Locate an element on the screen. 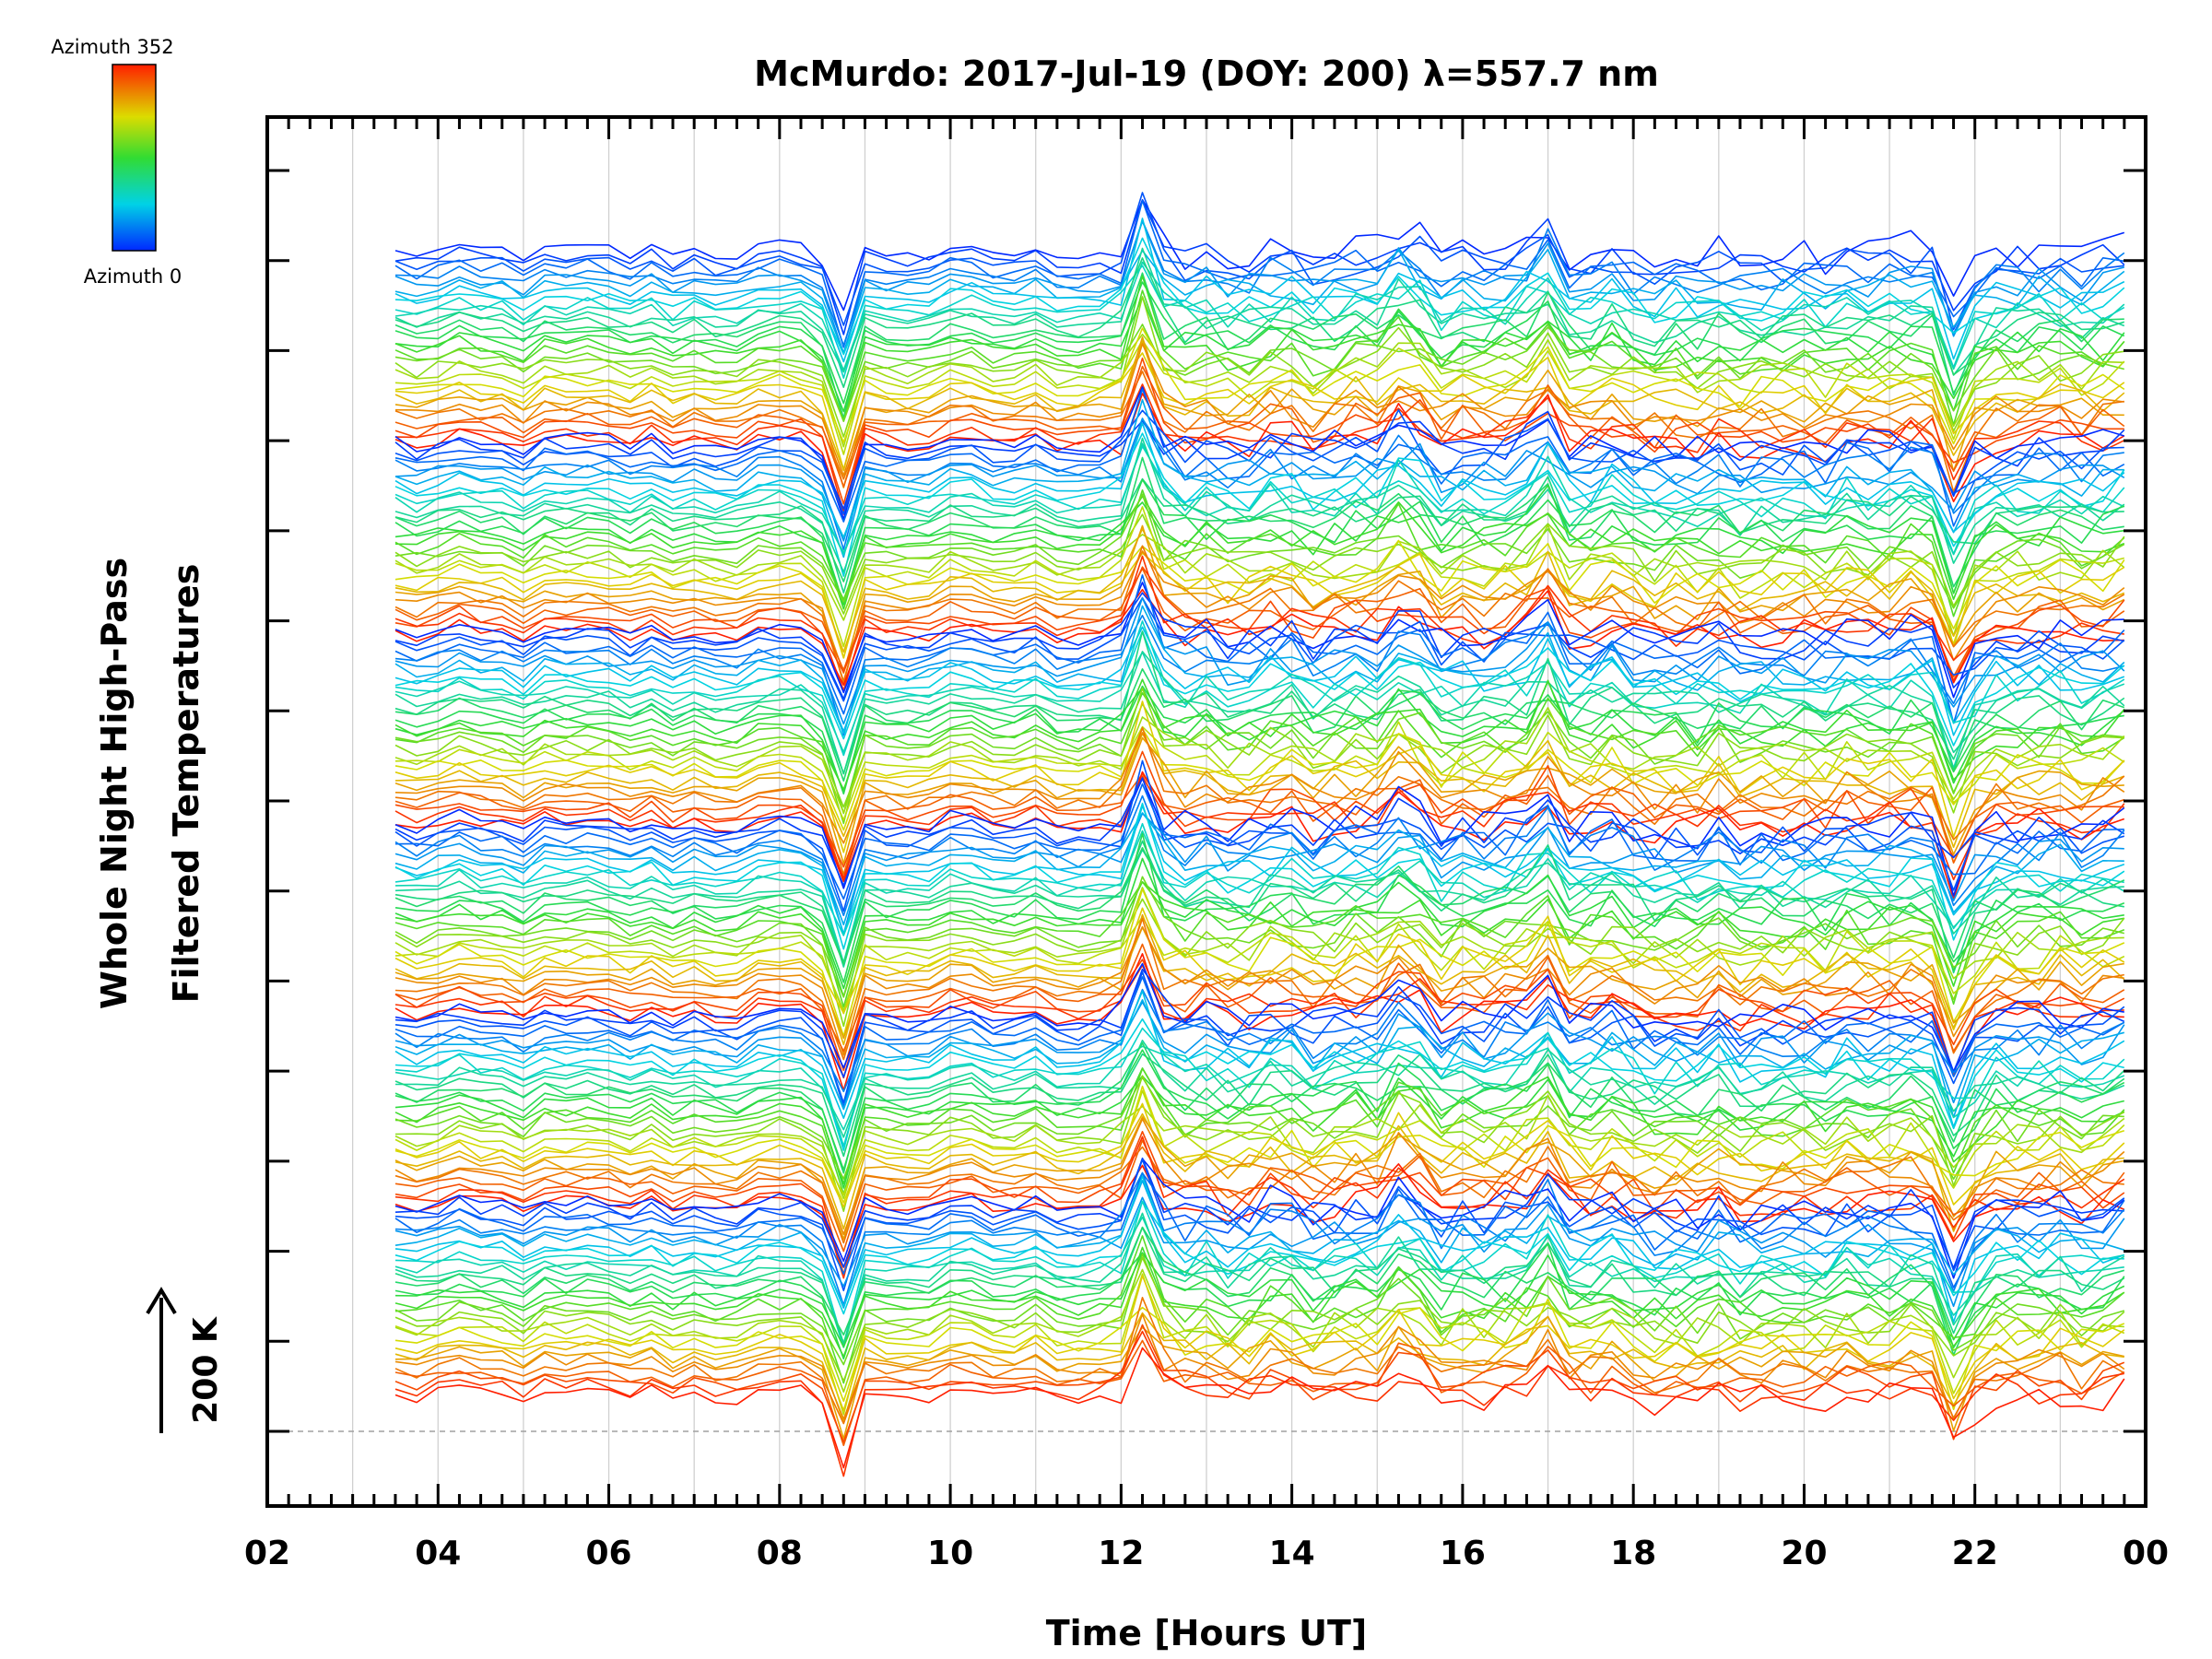  x-axis-label: Time [Hours UT] is located at coordinates (1207, 1633).